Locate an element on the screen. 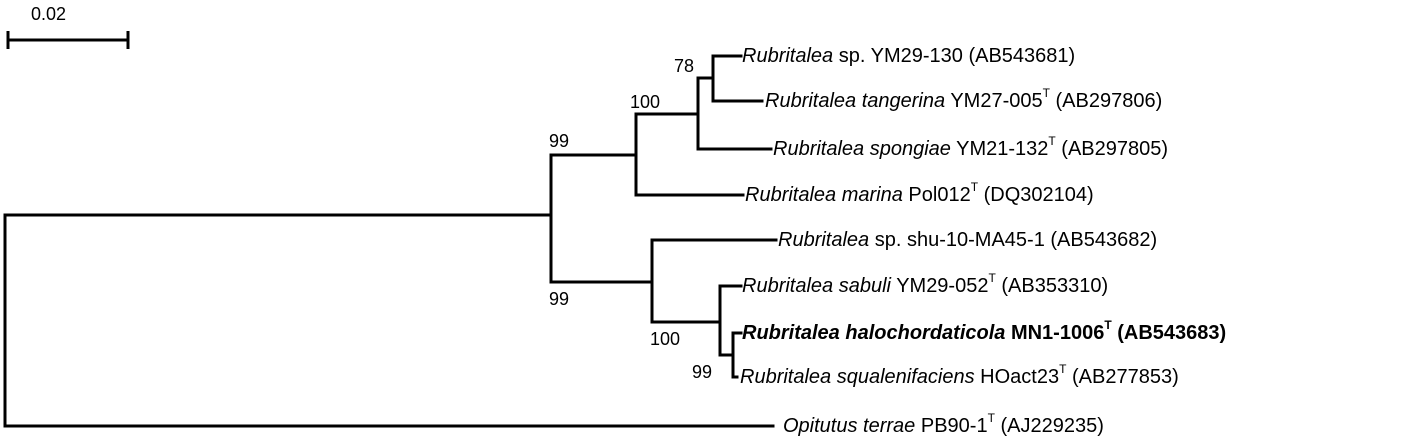 This screenshot has height=444, width=1418. taxon-label: Rubritalea sabuli YM29-052T (AB353310) is located at coordinates (925, 284).